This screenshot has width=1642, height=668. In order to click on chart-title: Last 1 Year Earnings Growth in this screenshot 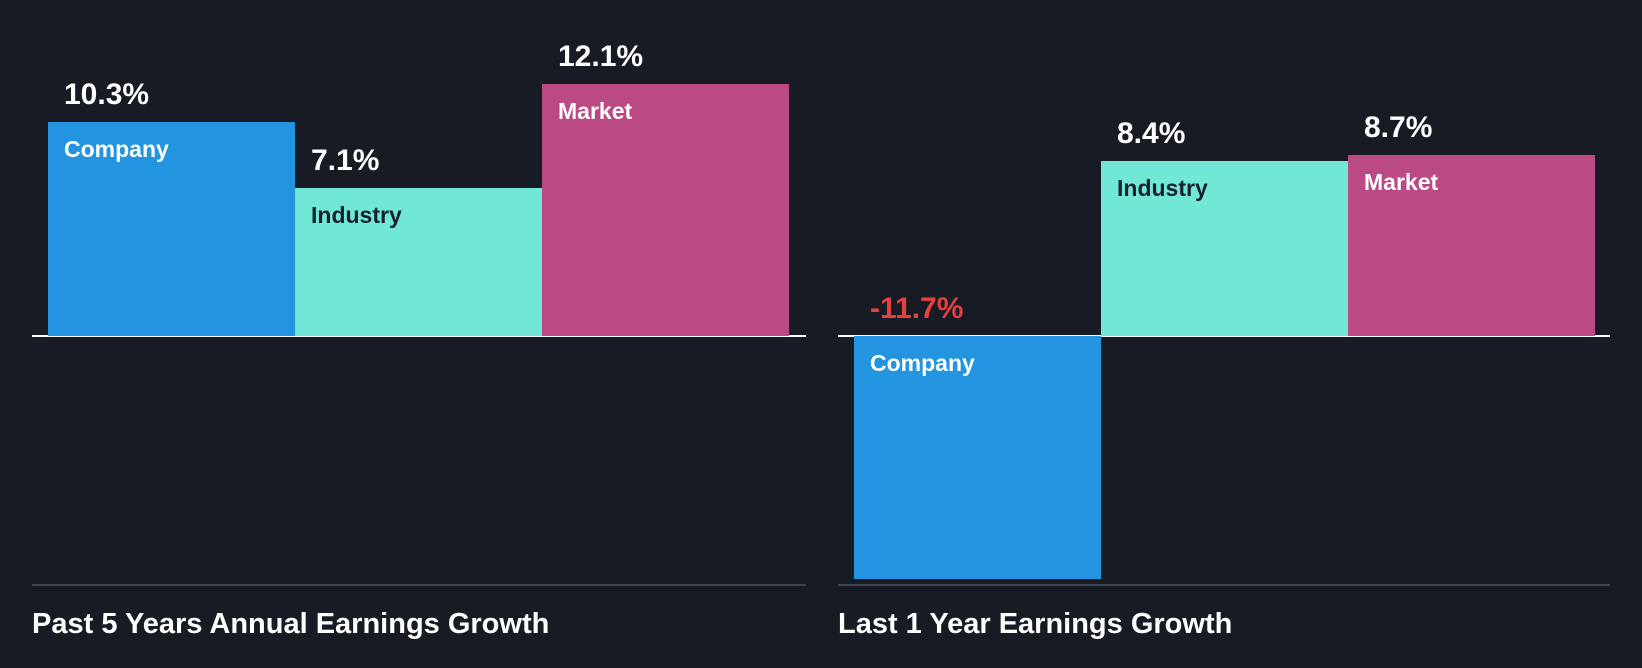, I will do `click(1035, 624)`.